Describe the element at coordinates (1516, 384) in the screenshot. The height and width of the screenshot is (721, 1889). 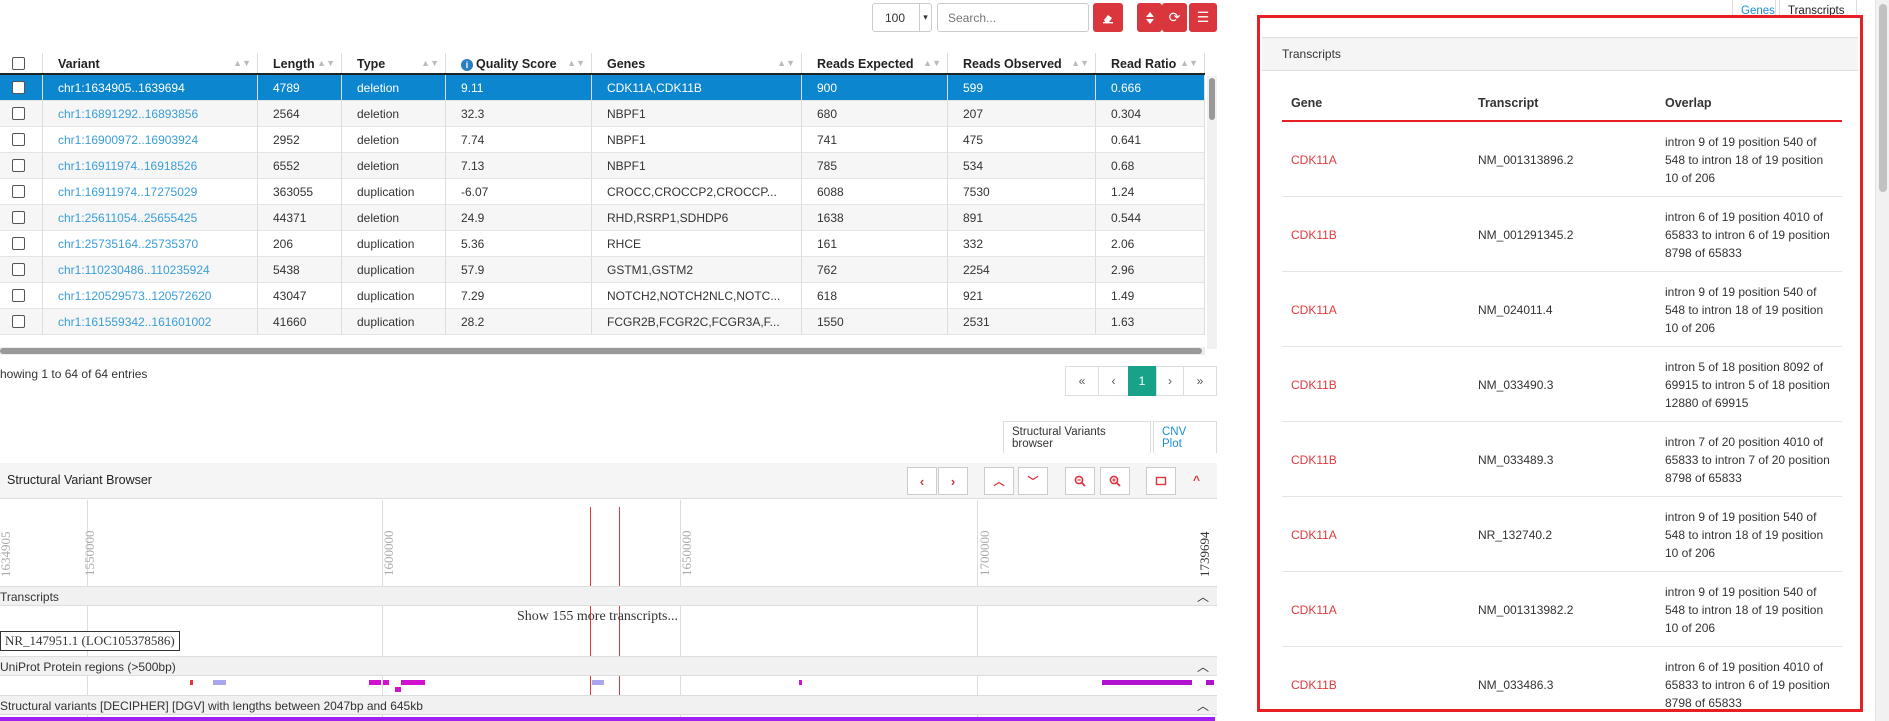
I see `transcript-id: NM_033490.3` at that location.